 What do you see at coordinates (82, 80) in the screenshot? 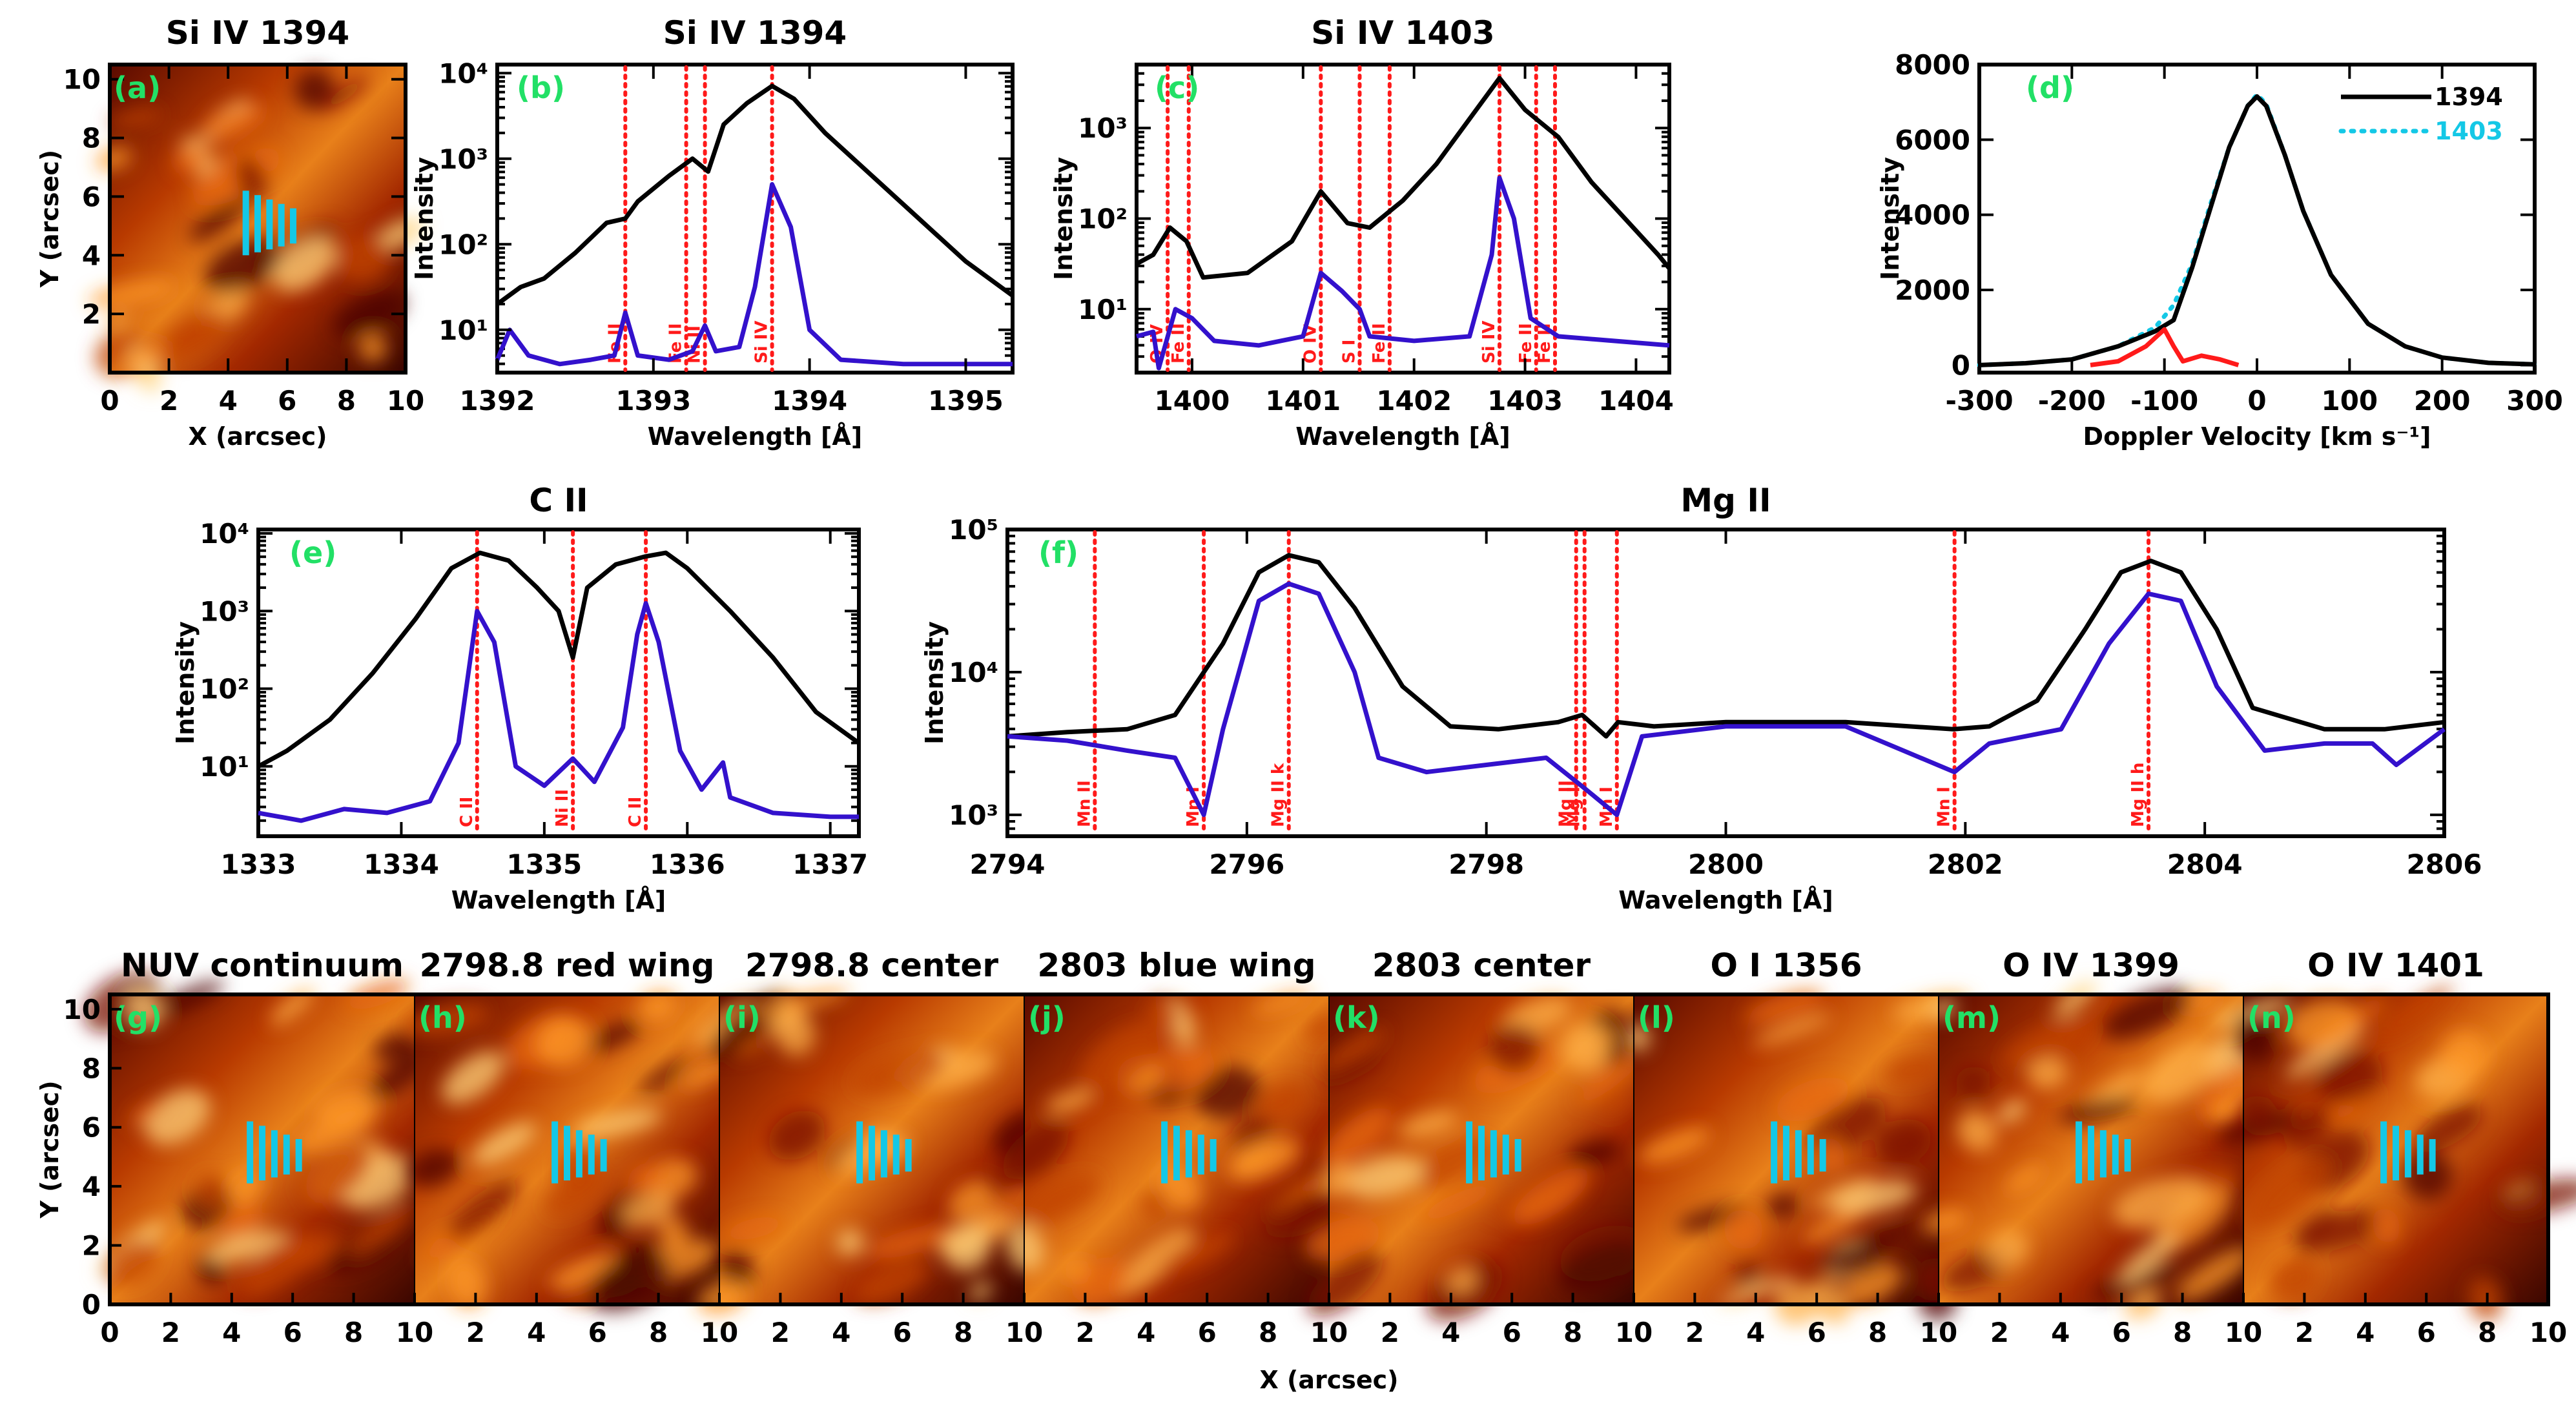
I see `panel-a-ytick-label: 10` at bounding box center [82, 80].